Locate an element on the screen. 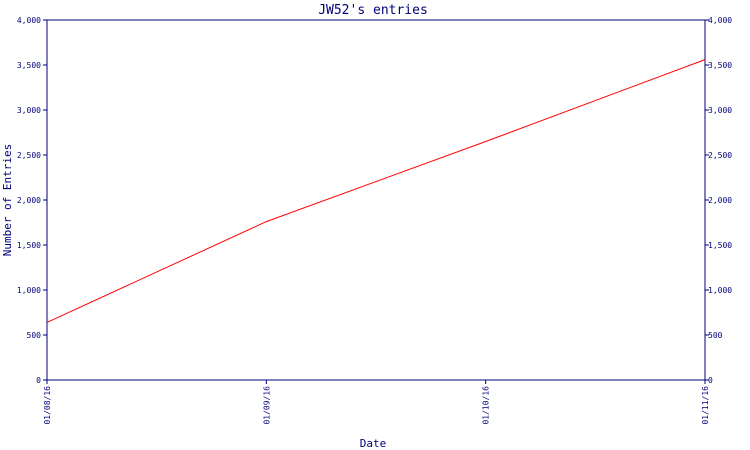 This screenshot has height=450, width=750. y-tick-label-left: 2,000 is located at coordinates (29, 200).